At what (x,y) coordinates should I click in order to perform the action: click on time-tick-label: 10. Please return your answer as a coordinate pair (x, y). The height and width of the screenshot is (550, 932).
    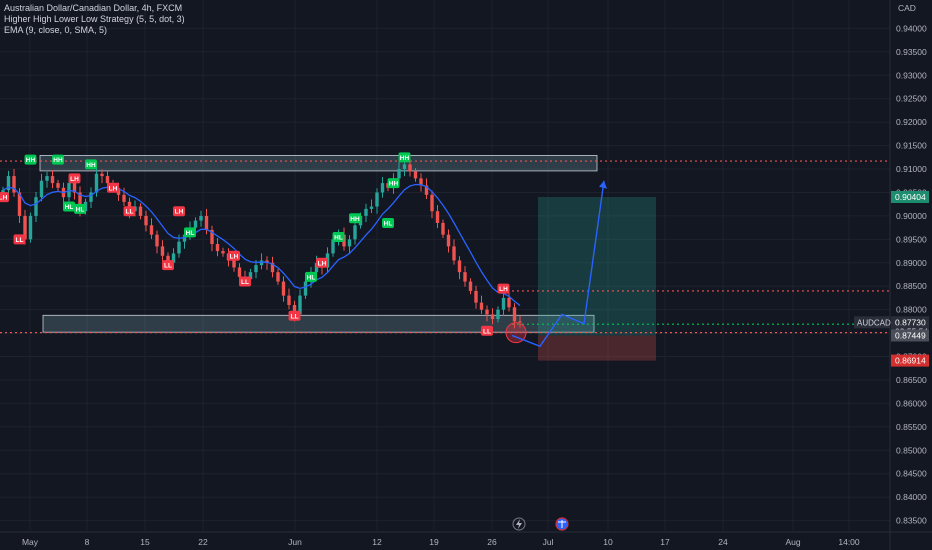
    Looking at the image, I should click on (608, 542).